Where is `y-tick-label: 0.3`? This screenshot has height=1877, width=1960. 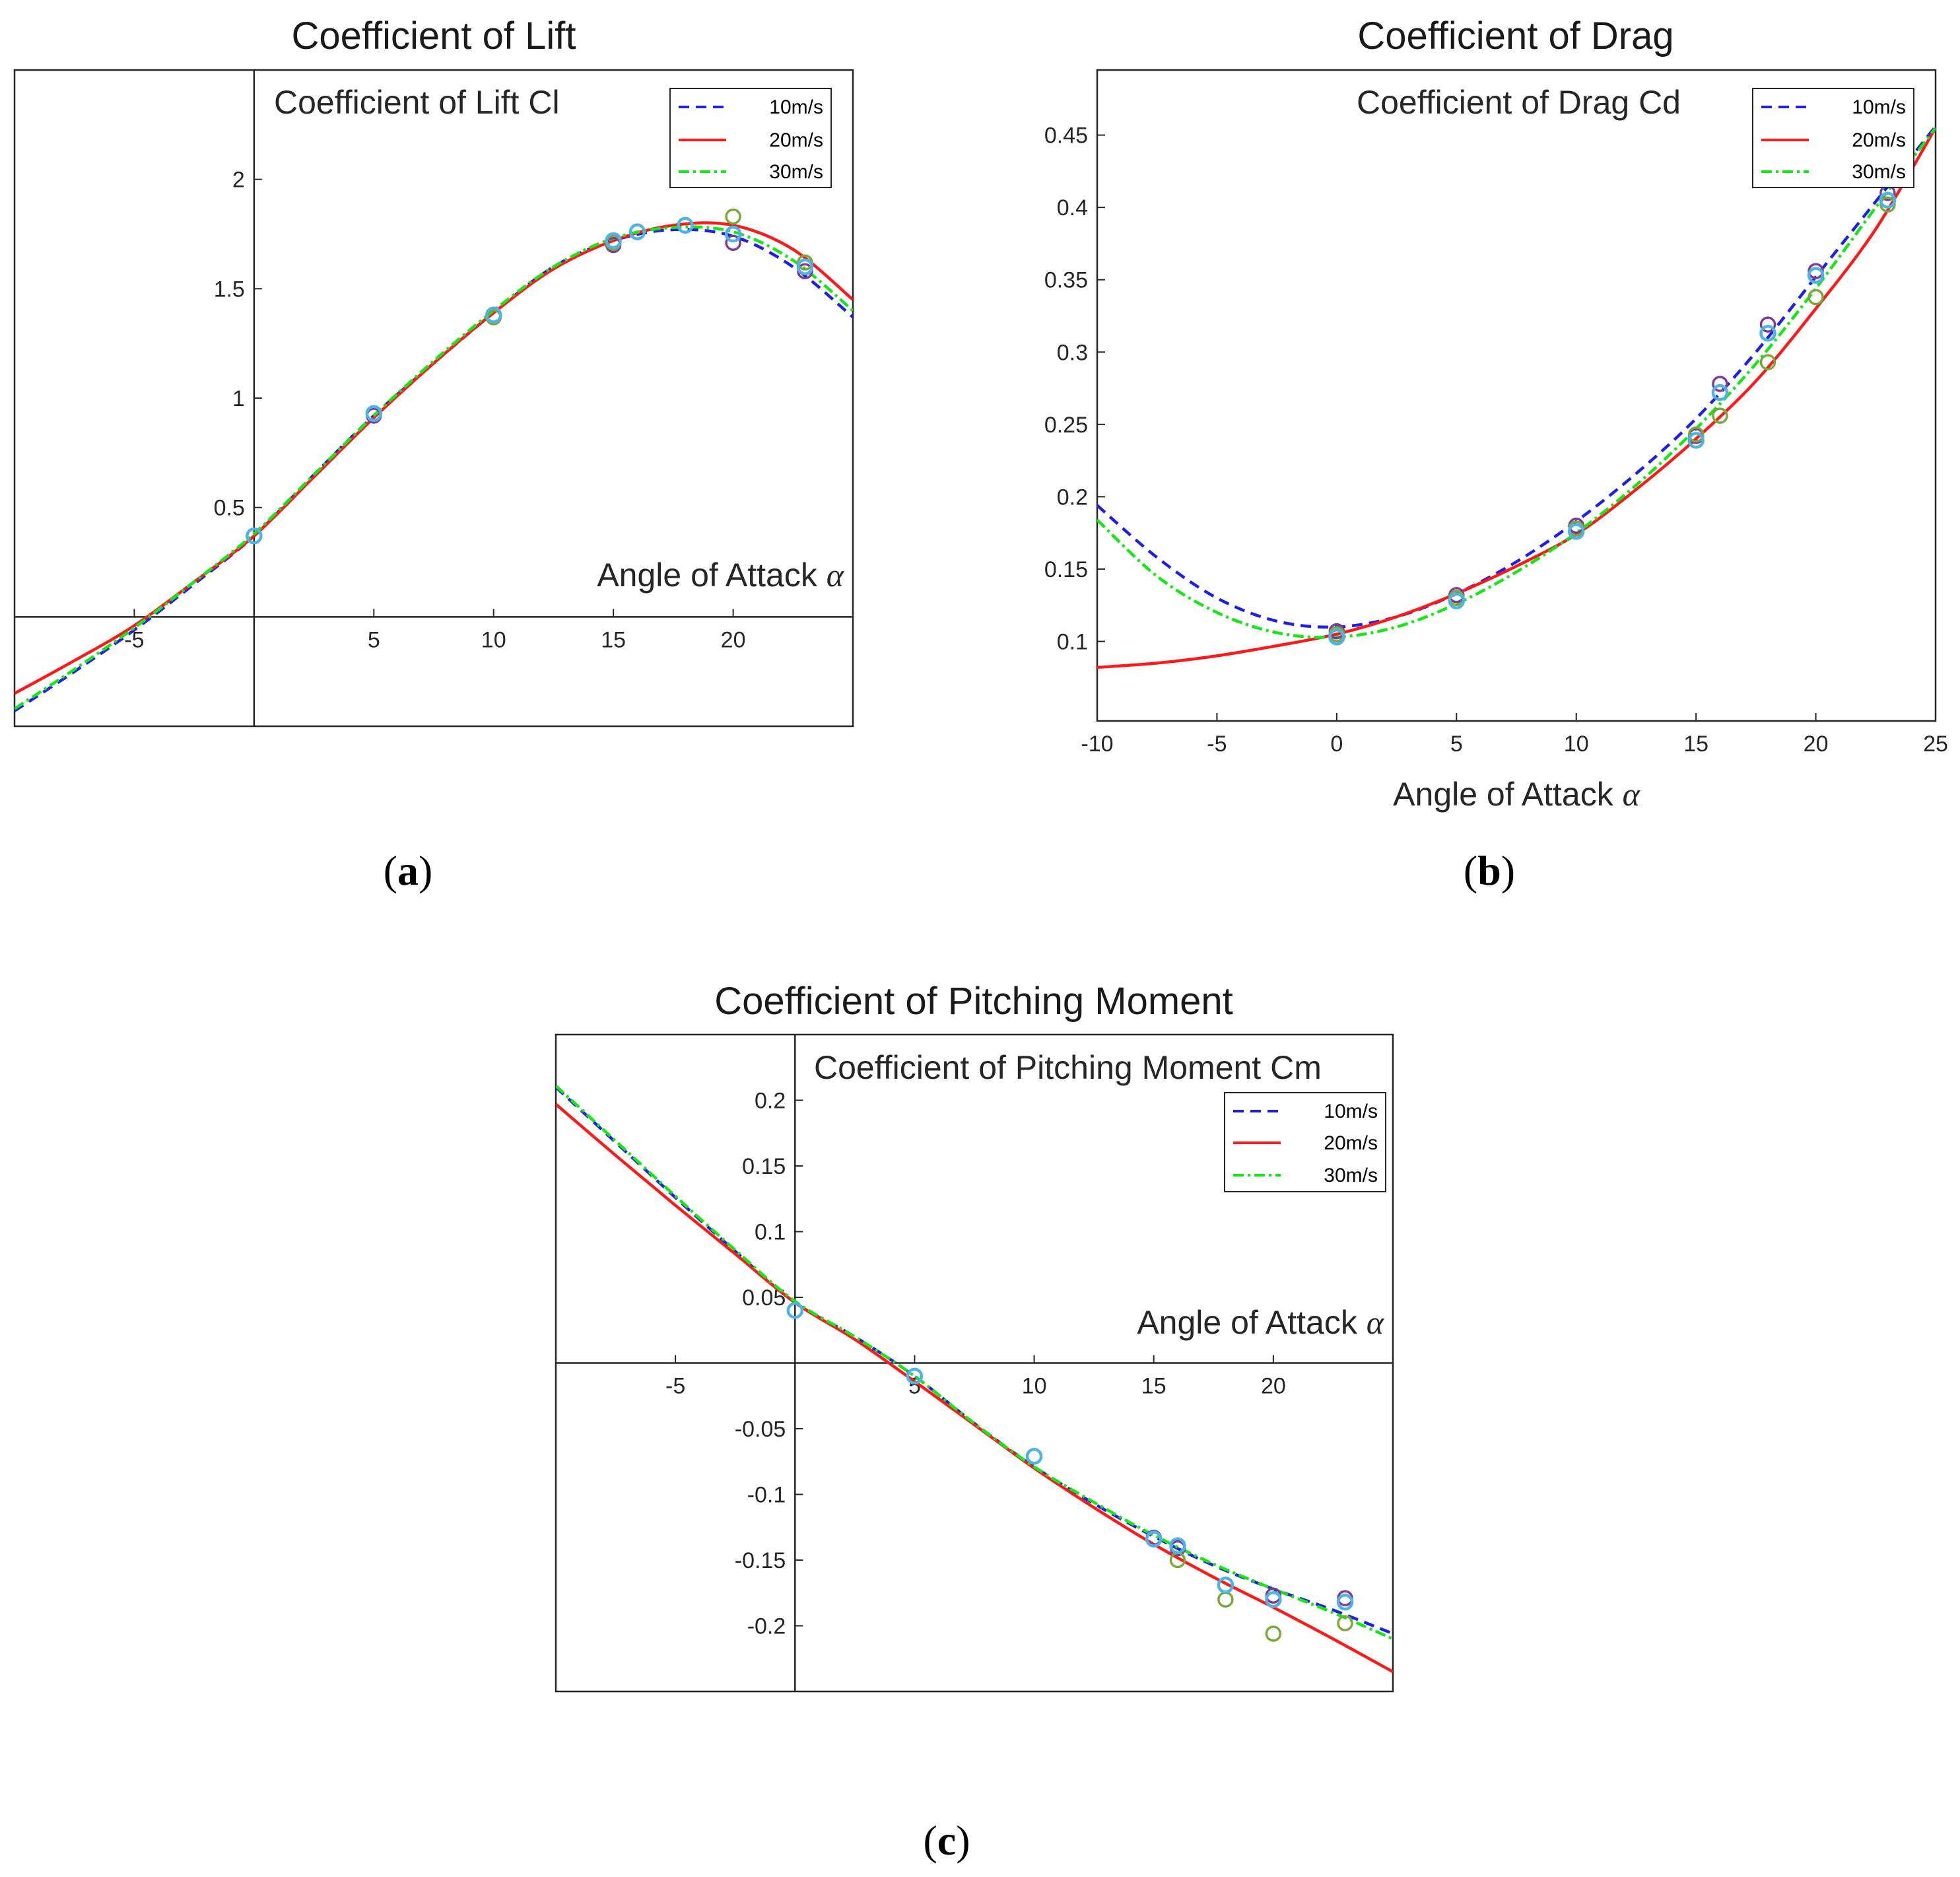
y-tick-label: 0.3 is located at coordinates (1072, 352).